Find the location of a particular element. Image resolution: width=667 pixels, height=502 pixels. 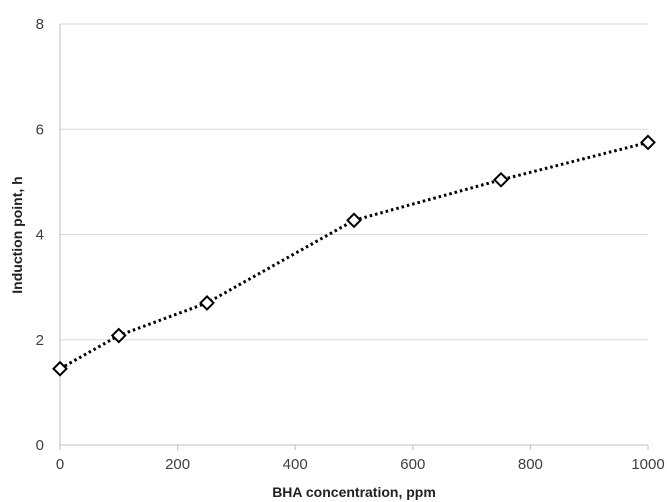

y-tick-label-0: 0 is located at coordinates (40, 445).